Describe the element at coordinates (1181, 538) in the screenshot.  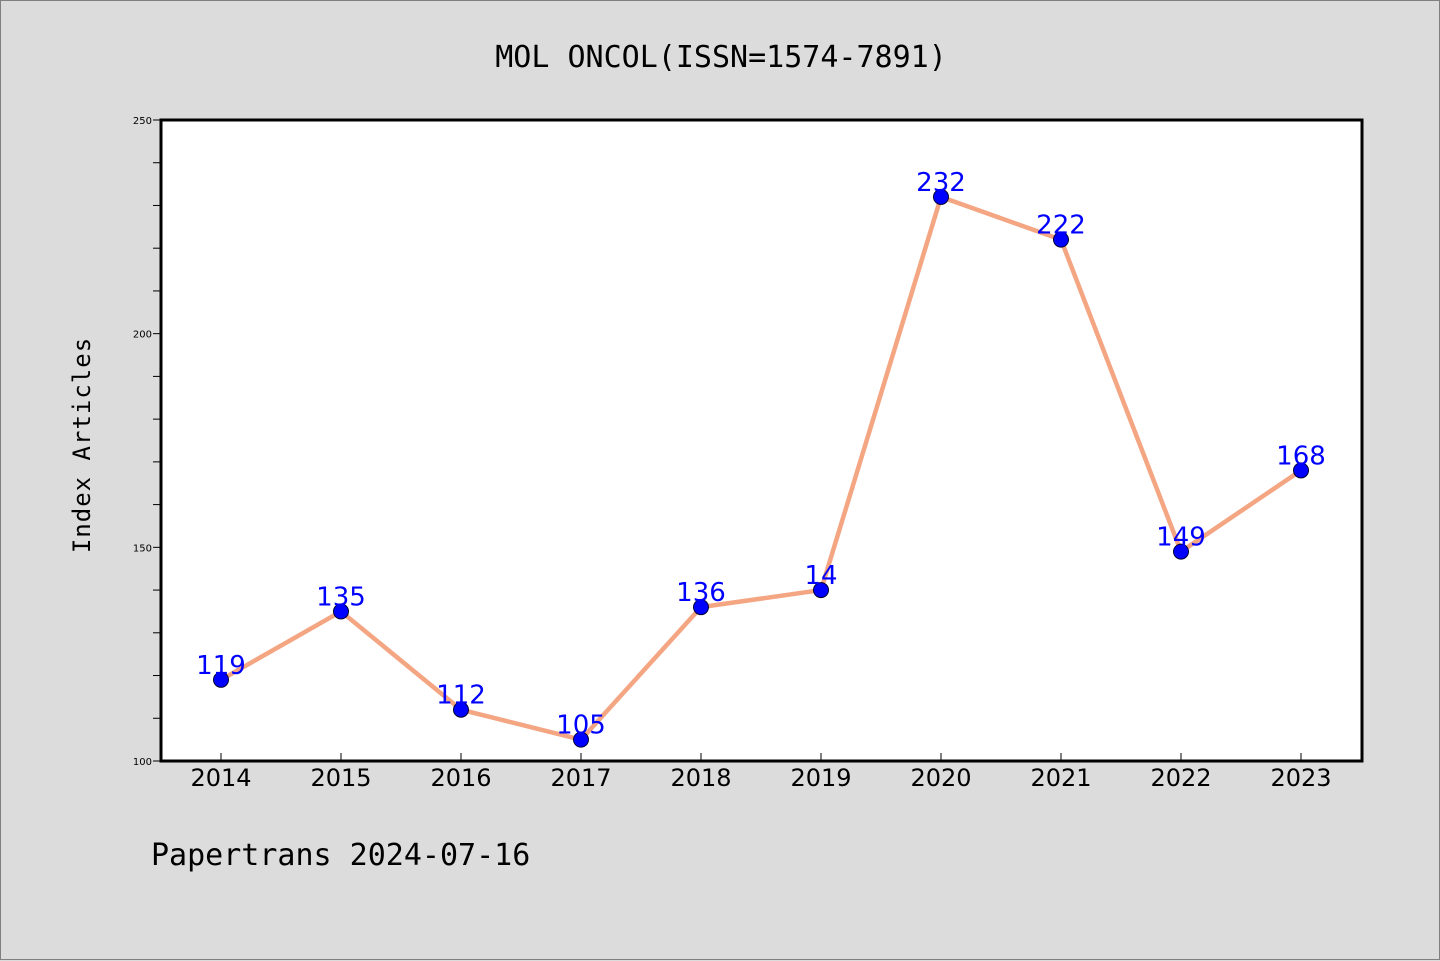
I see `data-label: 149` at that location.